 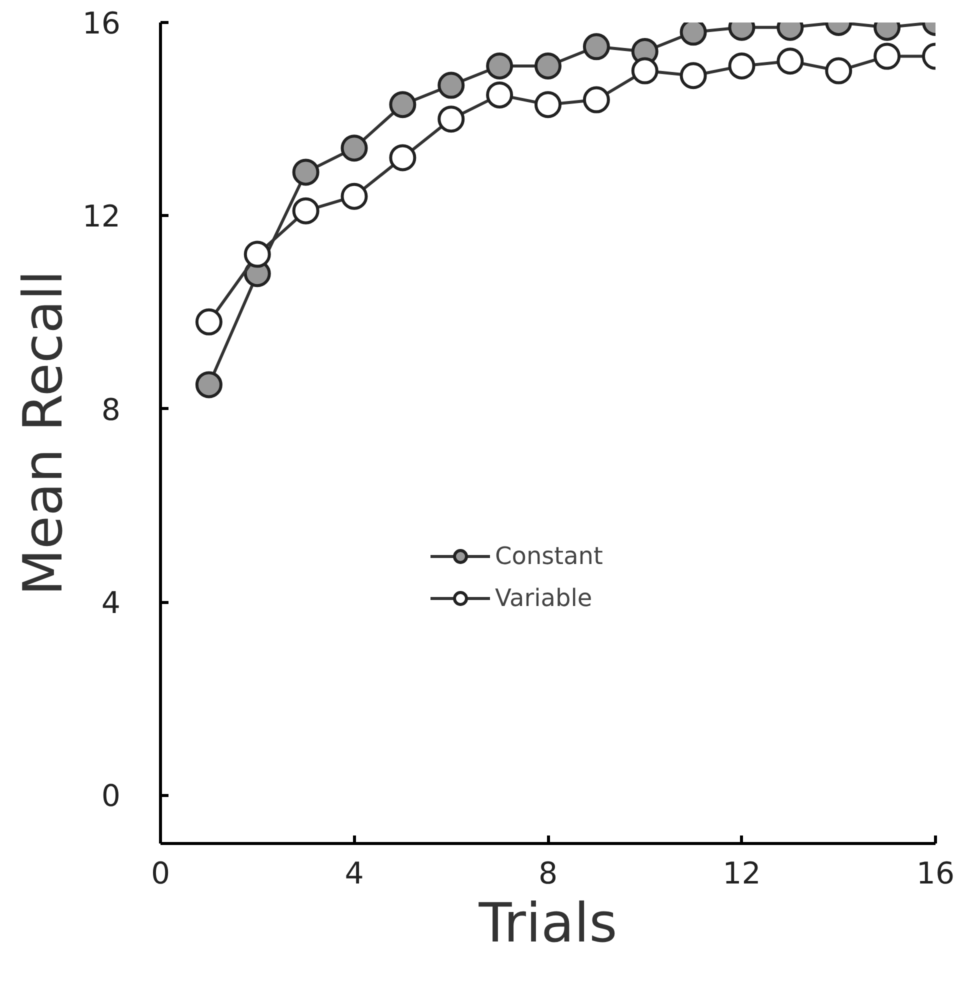 What do you see at coordinates (111, 604) in the screenshot?
I see `y-tick-label: 4` at bounding box center [111, 604].